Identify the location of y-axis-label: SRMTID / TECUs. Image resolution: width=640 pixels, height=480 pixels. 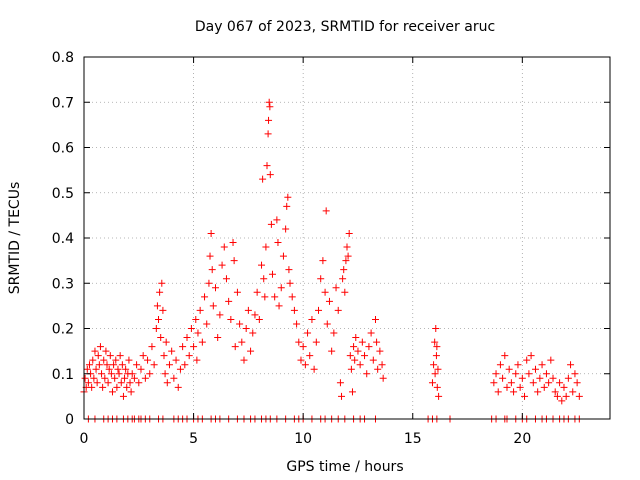
(15, 238).